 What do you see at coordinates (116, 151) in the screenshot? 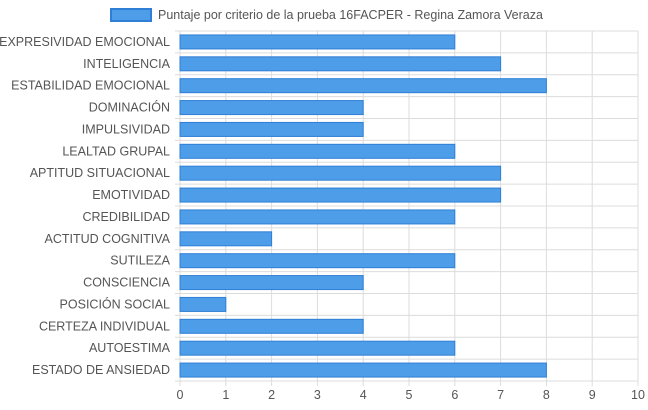
I see `category-label-5: LEALTAD GRUPAL` at bounding box center [116, 151].